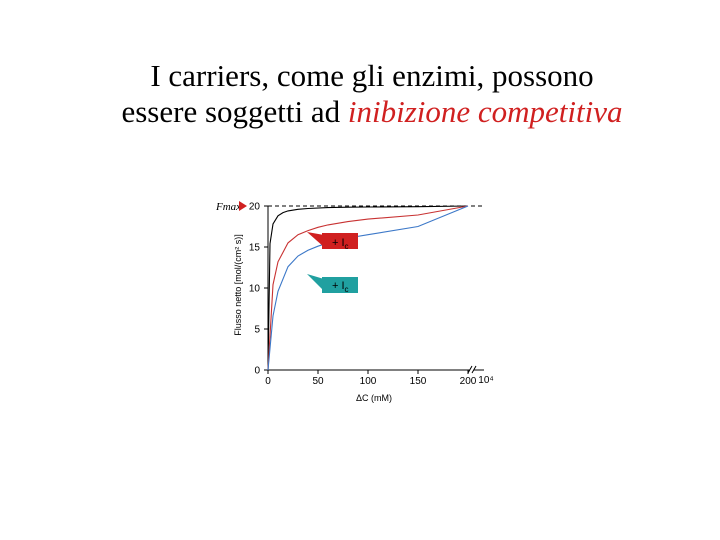  Describe the element at coordinates (234, 111) in the screenshot. I see `title-line-2-prefix: essere soggetti ad` at that location.